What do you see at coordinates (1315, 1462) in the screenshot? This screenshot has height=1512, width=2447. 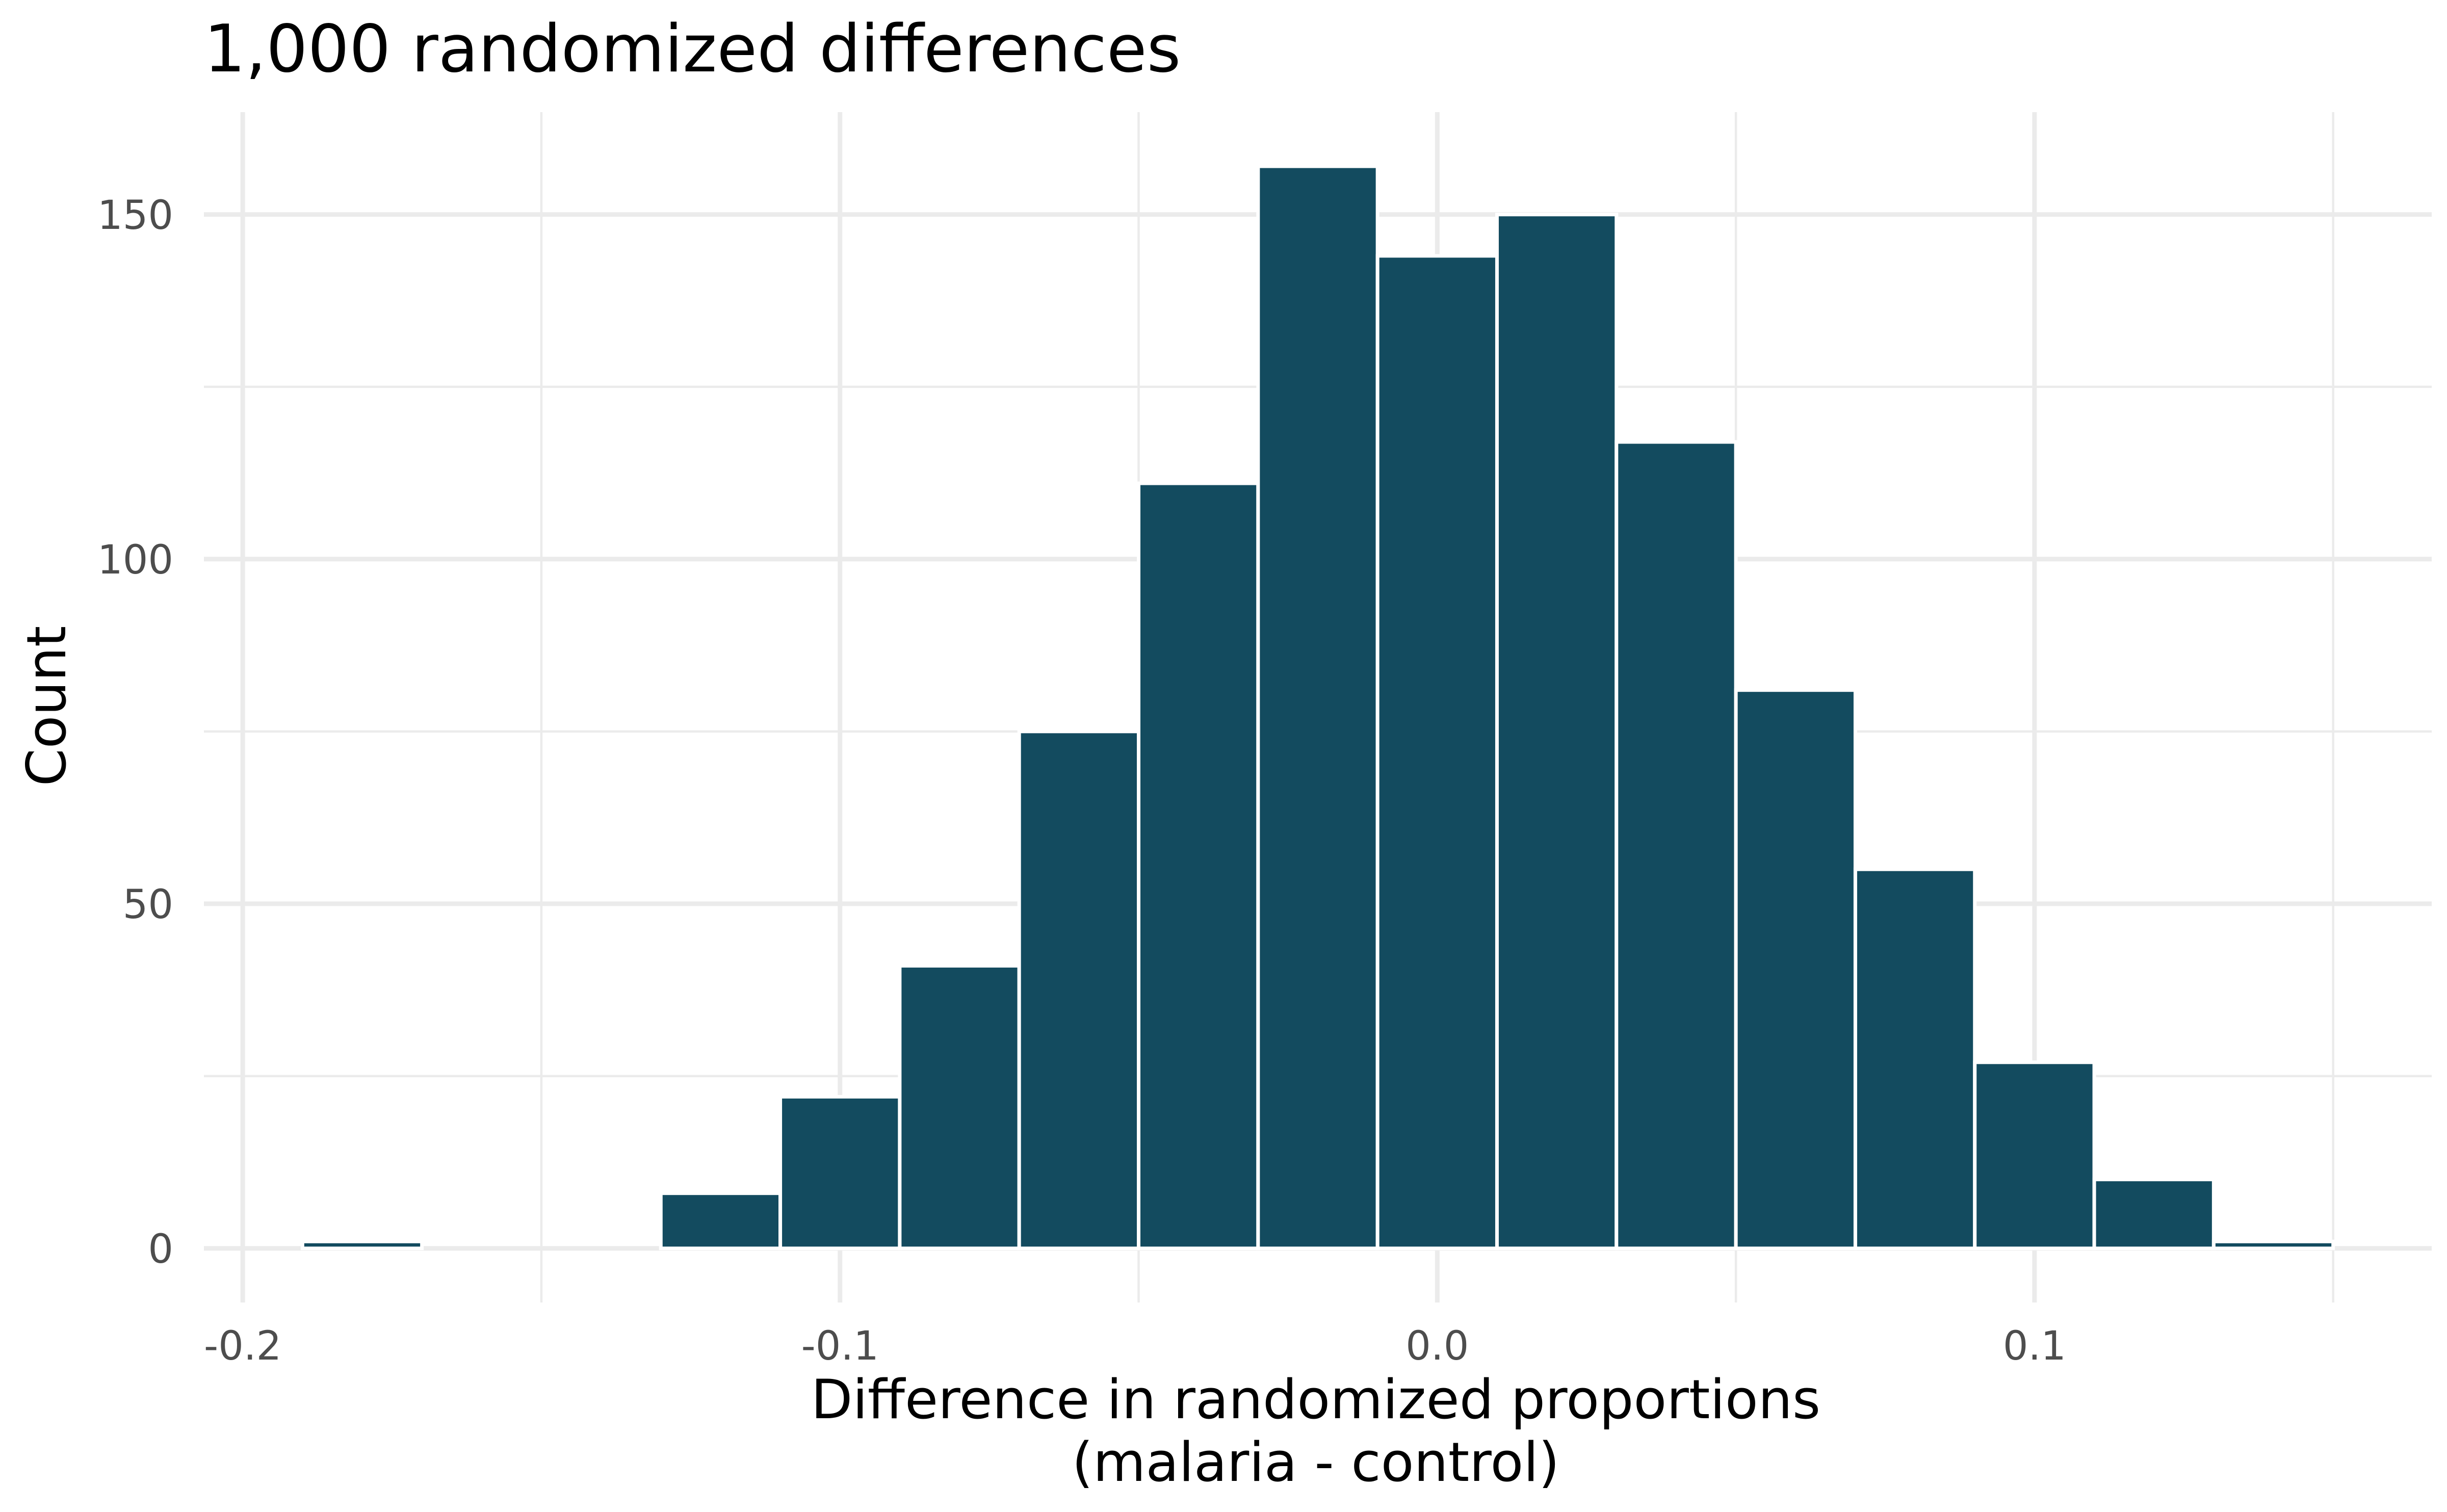 I see `x-axis-title-line-2: (malaria - control)` at bounding box center [1315, 1462].